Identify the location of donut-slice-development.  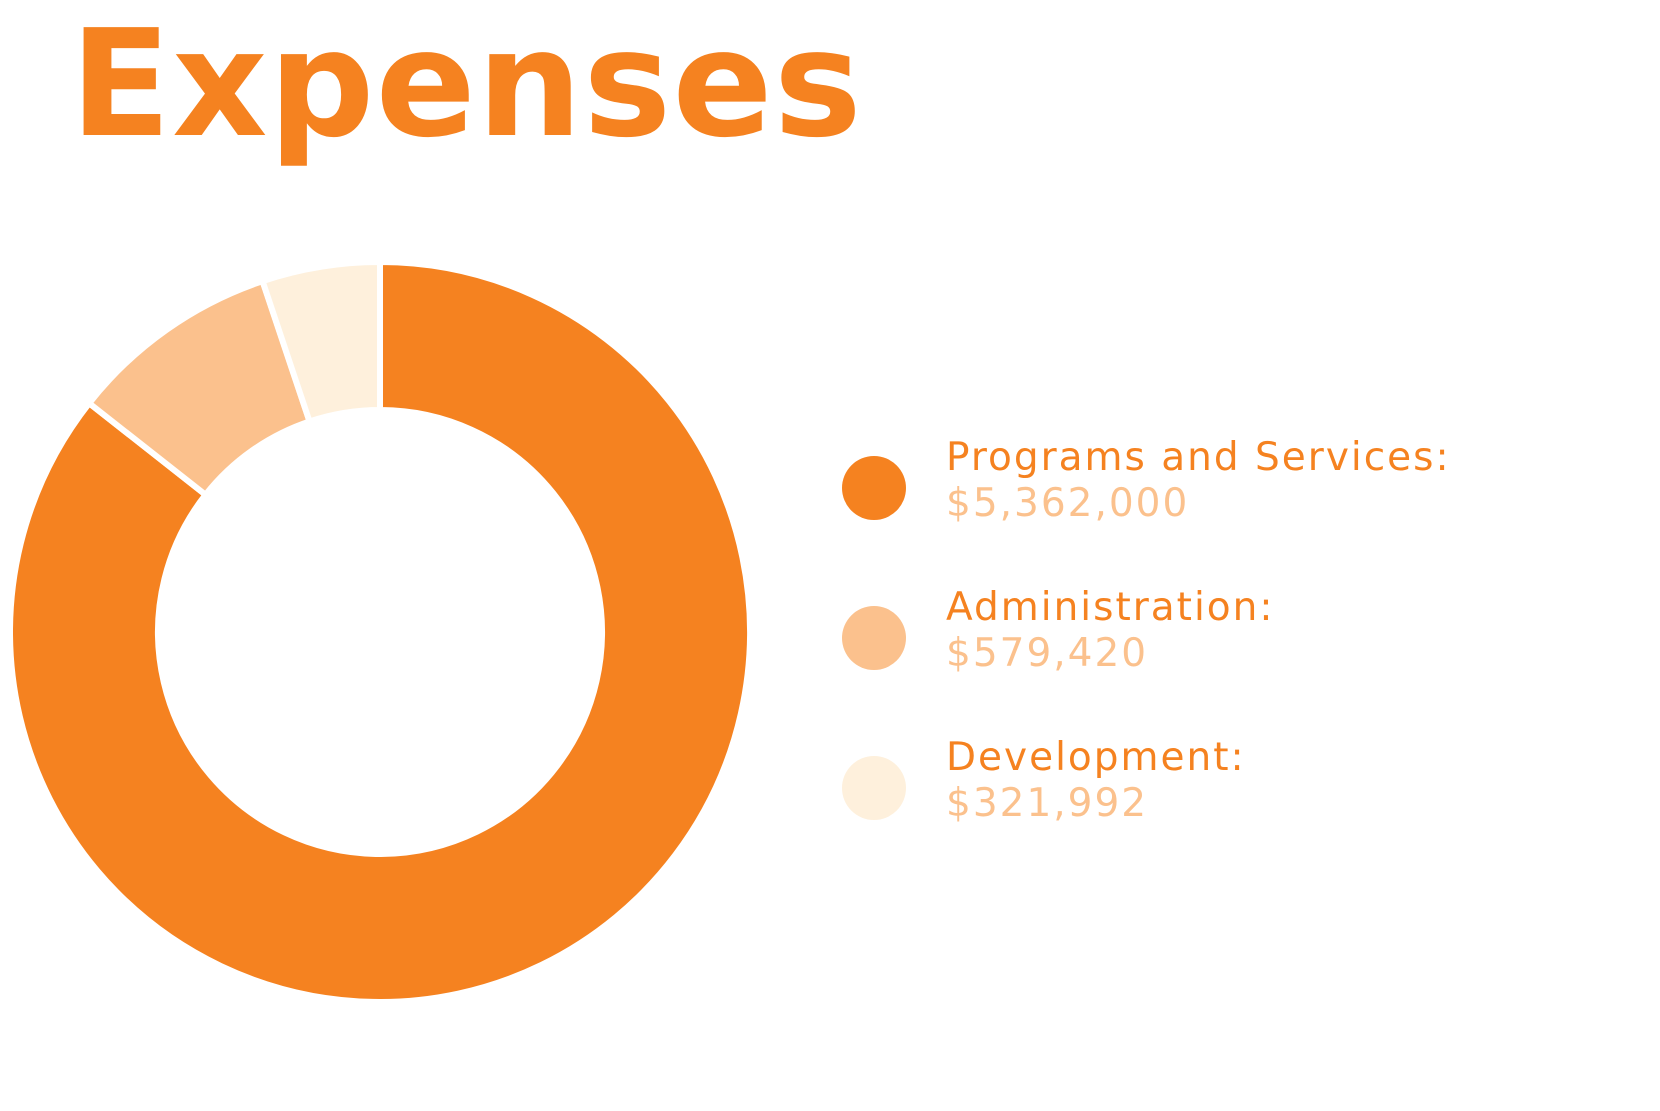
(320, 342).